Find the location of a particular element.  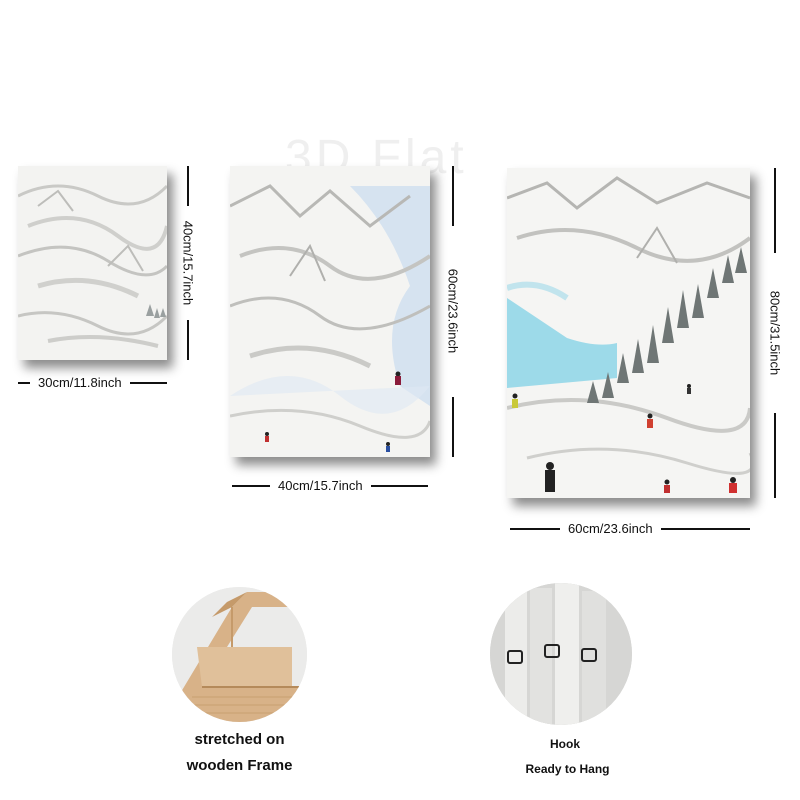

hook-caption-line1: Hook is located at coordinates (565, 744).